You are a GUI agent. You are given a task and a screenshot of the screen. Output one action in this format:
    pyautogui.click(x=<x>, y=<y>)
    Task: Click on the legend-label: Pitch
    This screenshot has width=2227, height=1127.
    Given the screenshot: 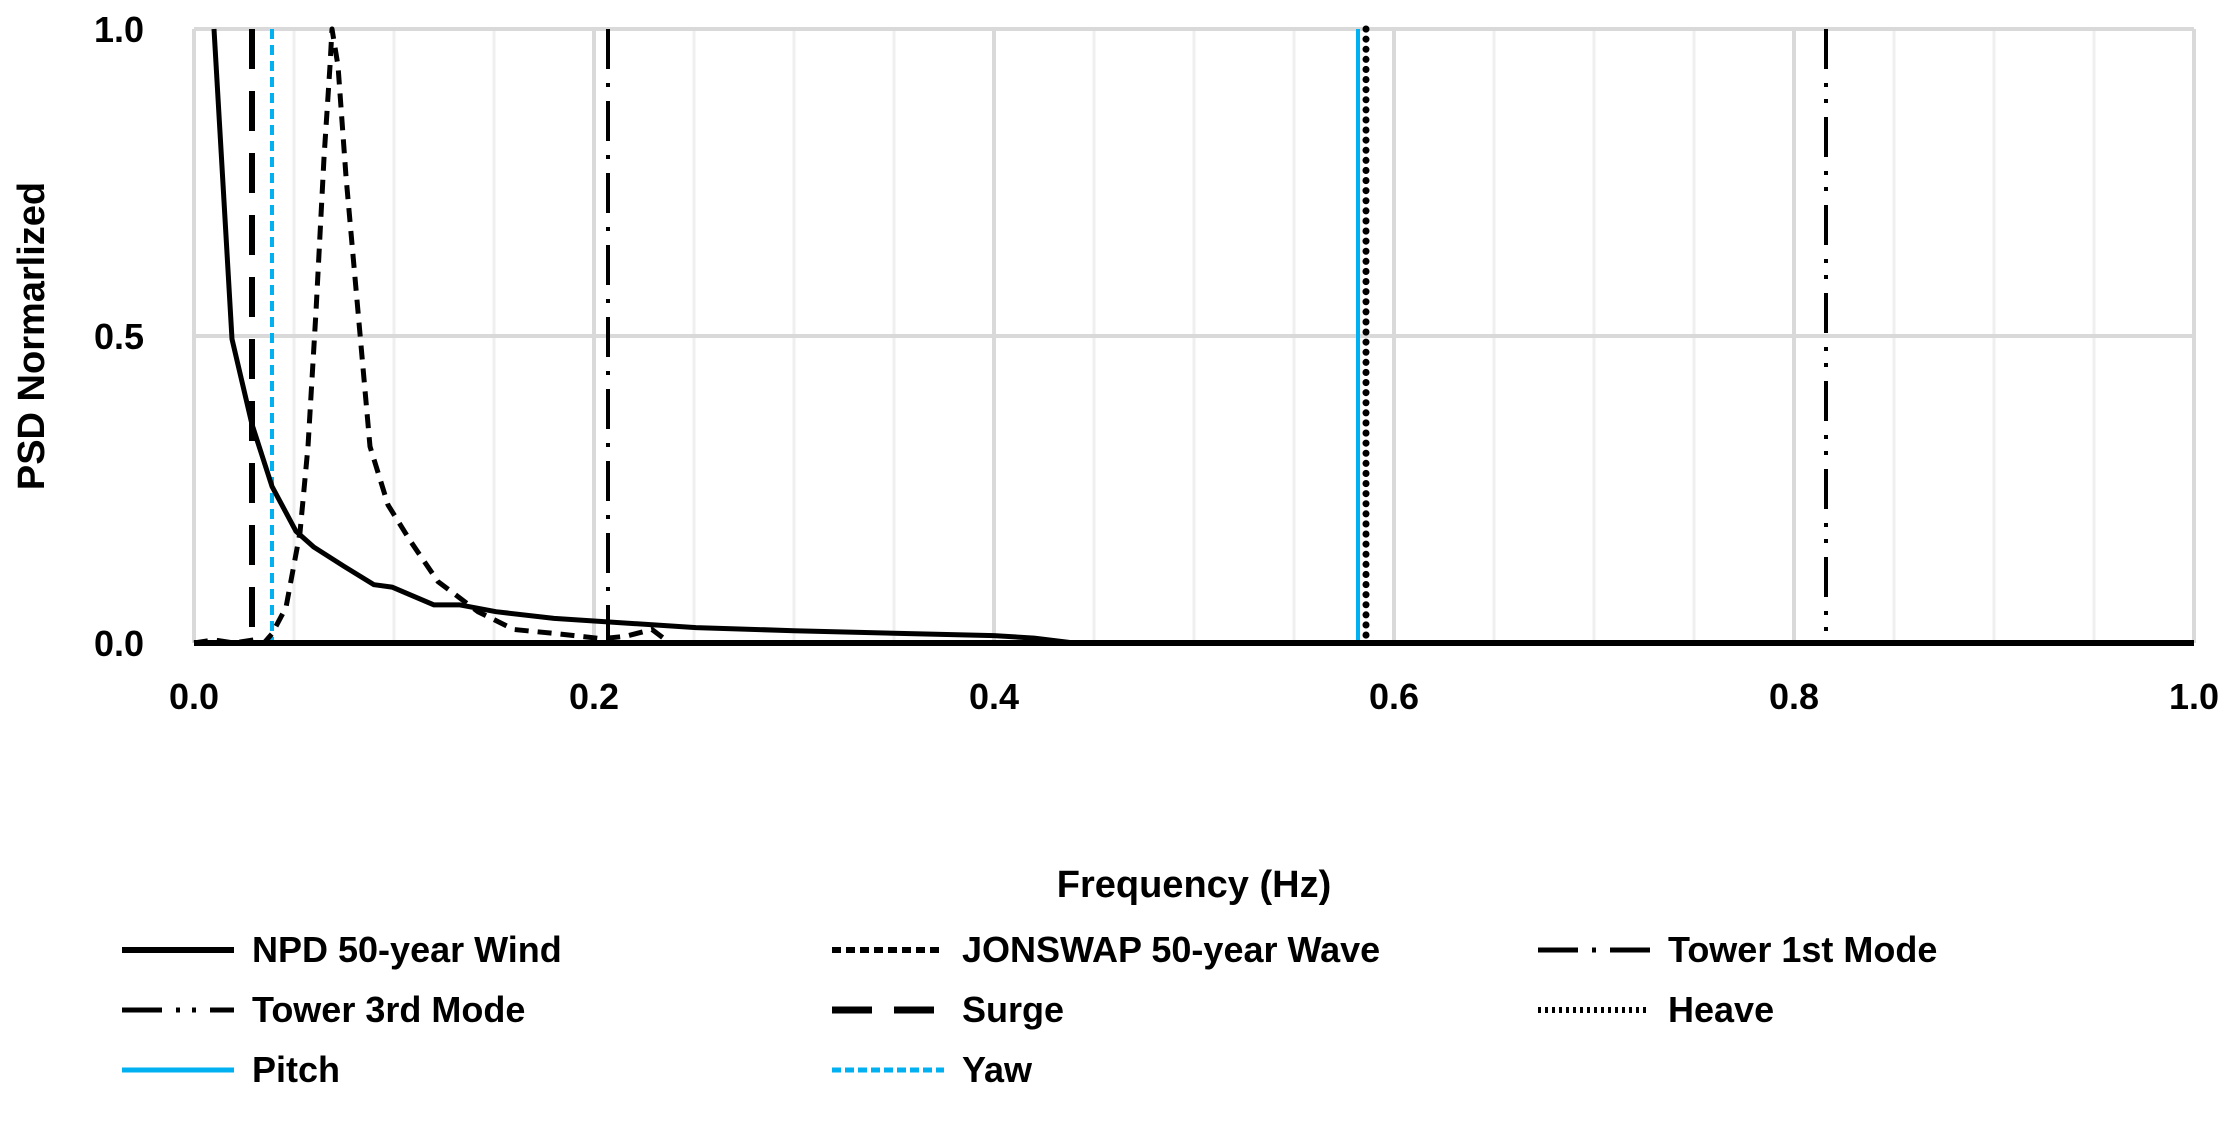 What is the action you would take?
    pyautogui.click(x=296, y=1069)
    